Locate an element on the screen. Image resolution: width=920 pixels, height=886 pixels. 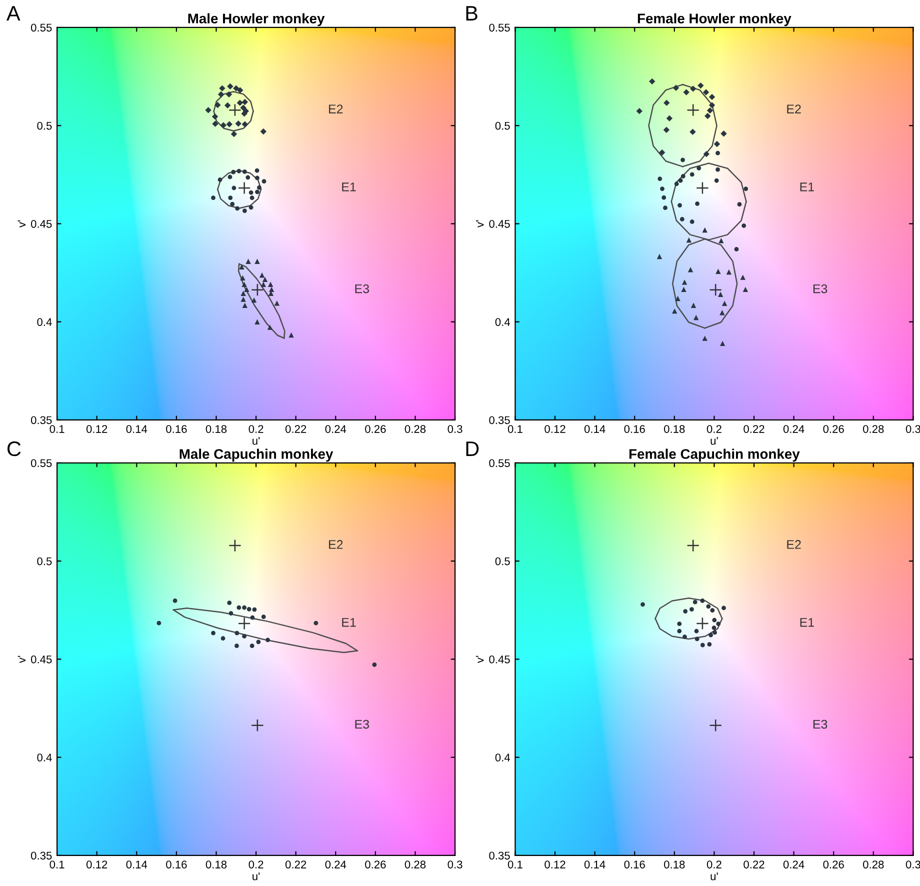
text: D is located at coordinates (472, 449).